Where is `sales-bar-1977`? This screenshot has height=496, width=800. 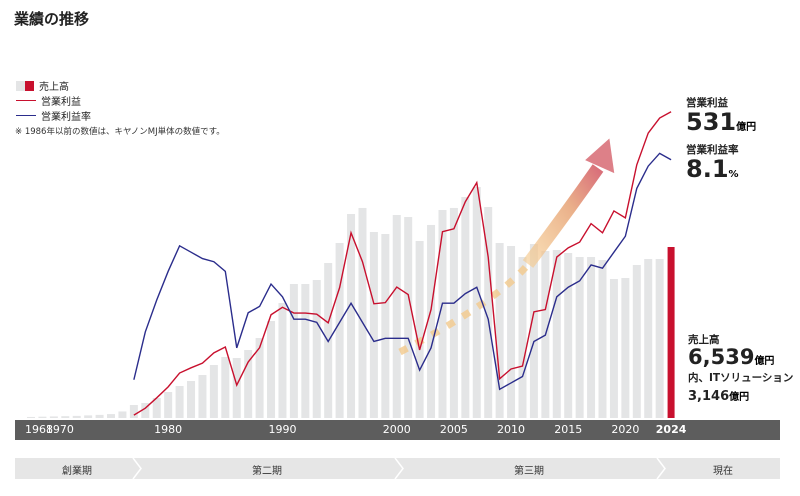 sales-bar-1977 is located at coordinates (133, 411).